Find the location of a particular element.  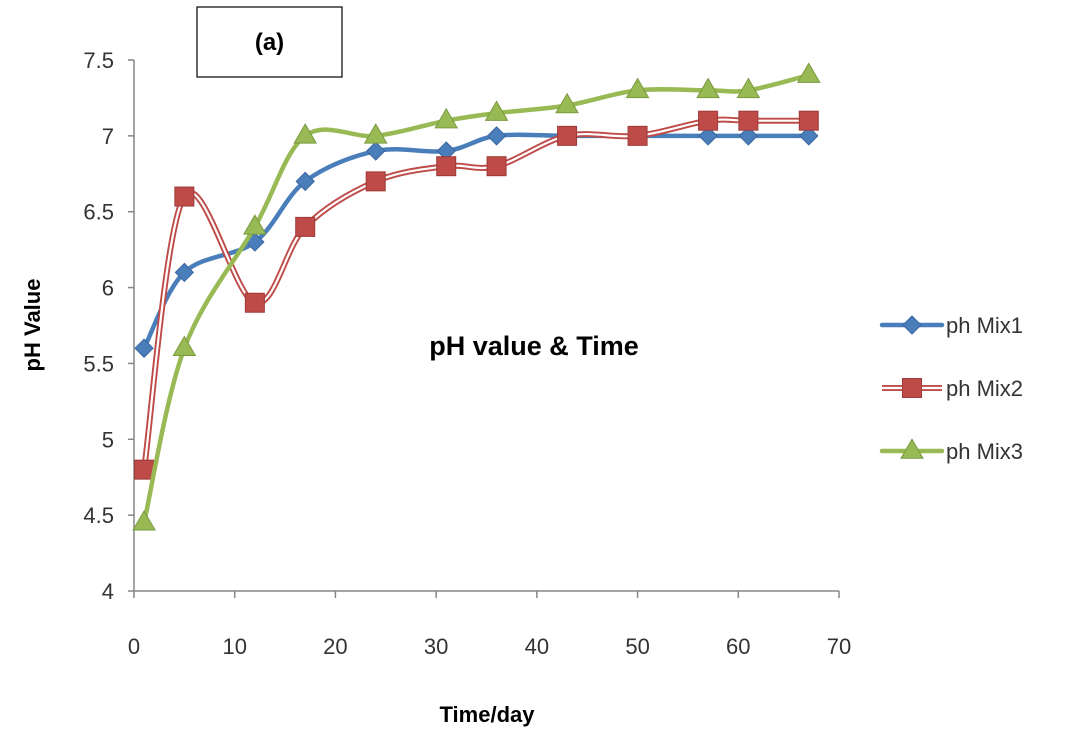

panel-label: (a) is located at coordinates (269, 42).